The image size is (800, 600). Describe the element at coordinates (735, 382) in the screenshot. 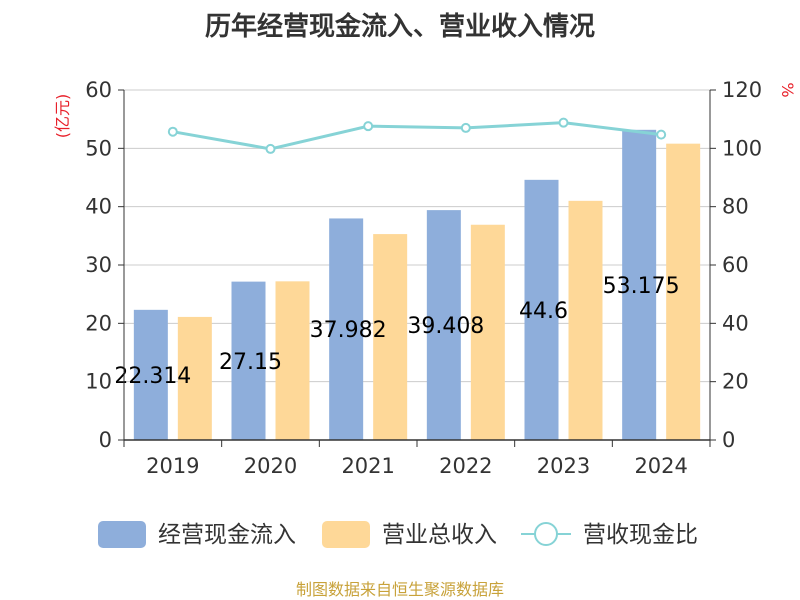

I see `right-tick-label: 20` at that location.